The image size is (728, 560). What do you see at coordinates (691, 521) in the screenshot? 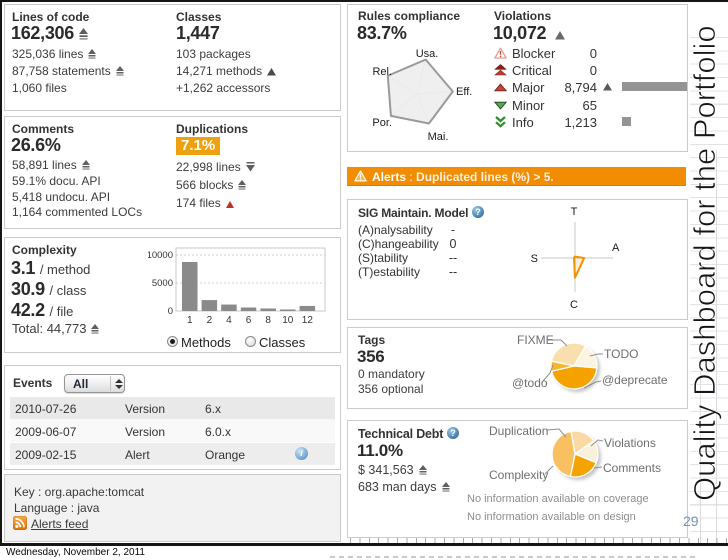
I see `slide-page-number: 29` at bounding box center [691, 521].